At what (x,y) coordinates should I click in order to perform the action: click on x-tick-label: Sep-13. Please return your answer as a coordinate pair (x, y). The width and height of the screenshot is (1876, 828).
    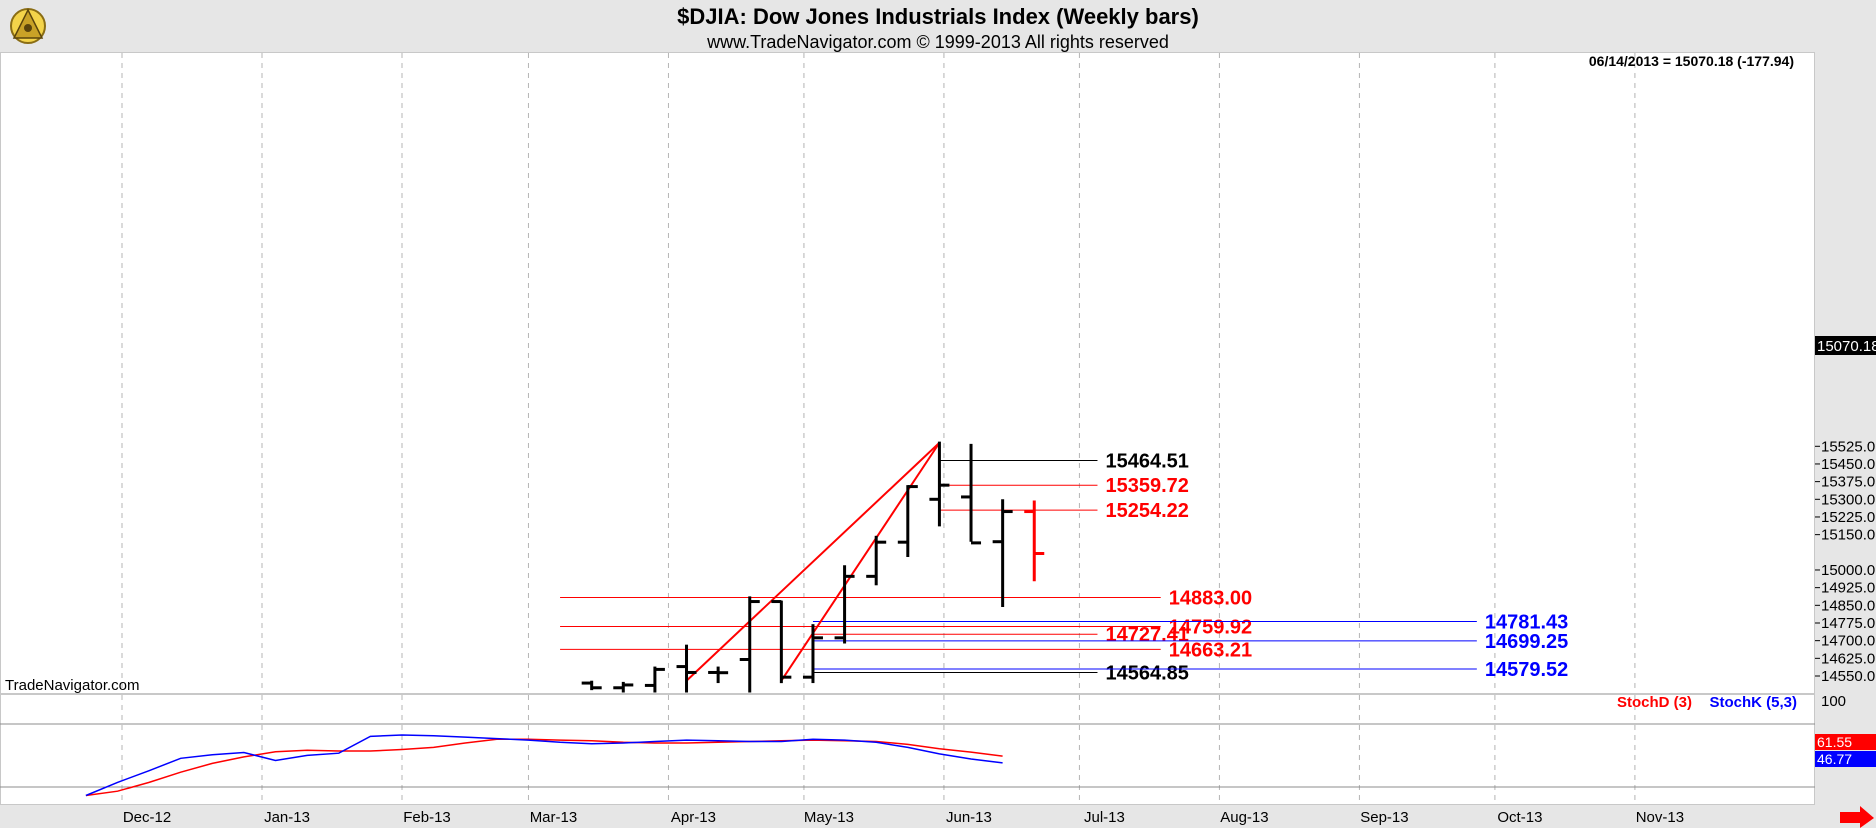
    Looking at the image, I should click on (1384, 817).